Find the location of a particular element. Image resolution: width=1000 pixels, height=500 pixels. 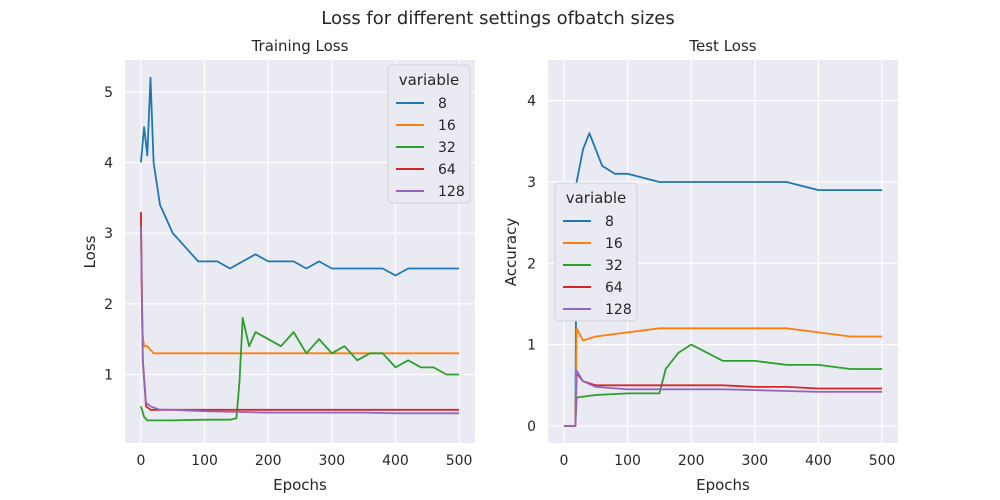

y-tick-labels: 1 2 3 4 5 is located at coordinates (108, 234).